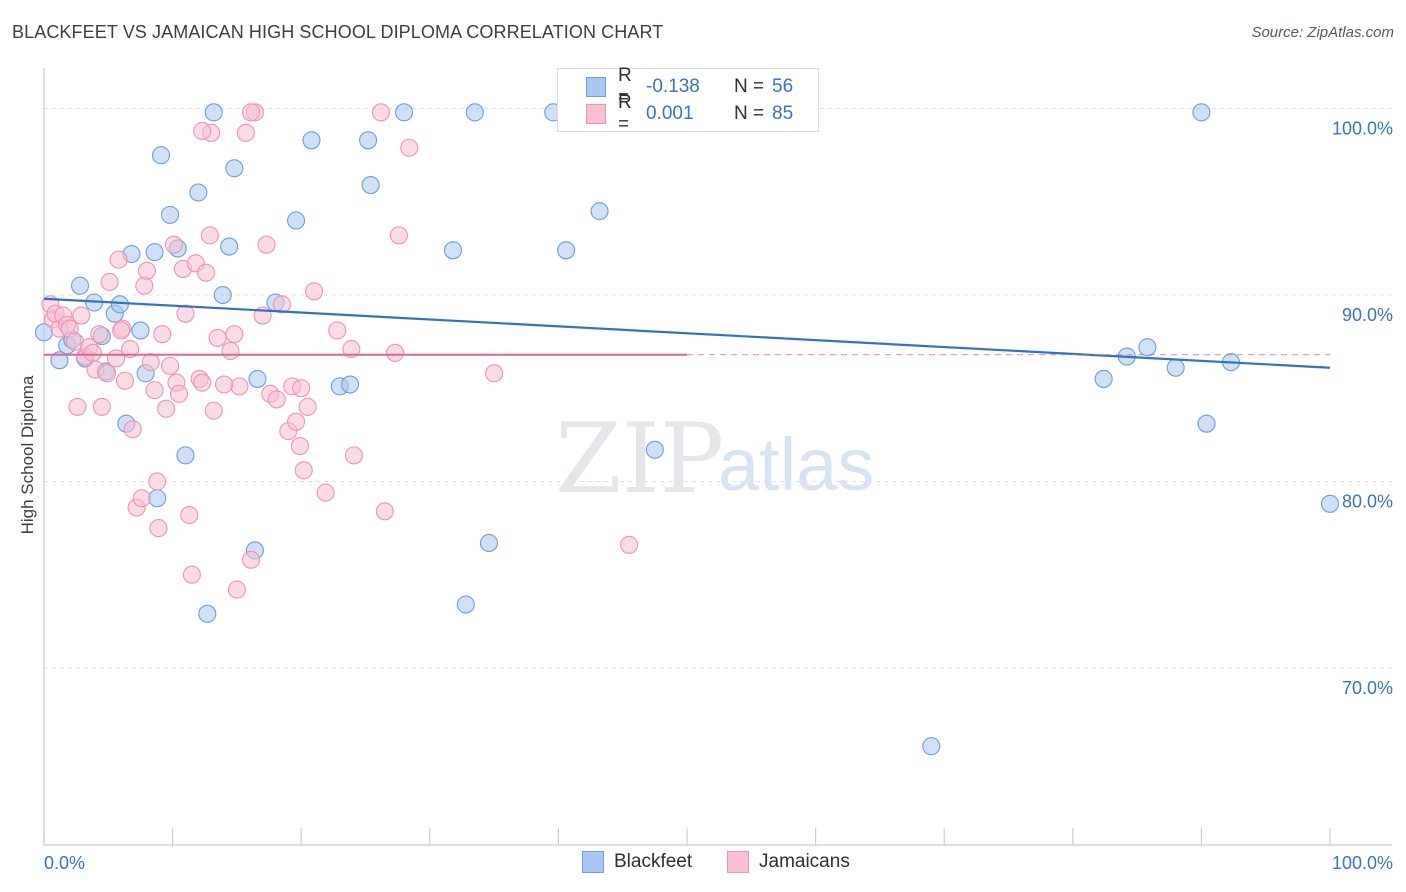  I want to click on watermark-zip: ZIP, so click(639, 459).